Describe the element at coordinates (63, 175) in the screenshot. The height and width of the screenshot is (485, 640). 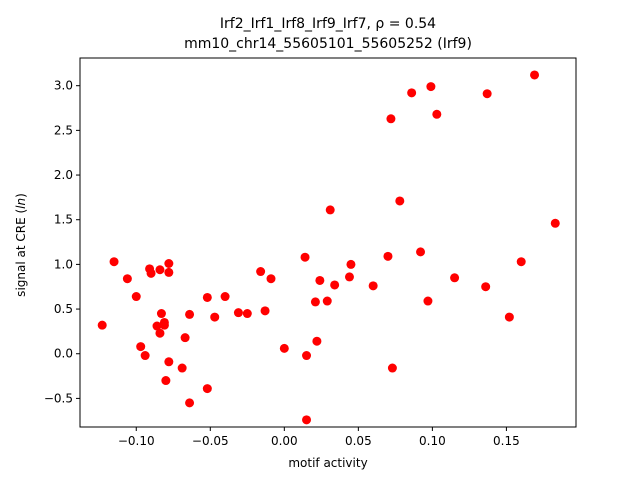
I see `y-tick-label-5: 2.0` at that location.